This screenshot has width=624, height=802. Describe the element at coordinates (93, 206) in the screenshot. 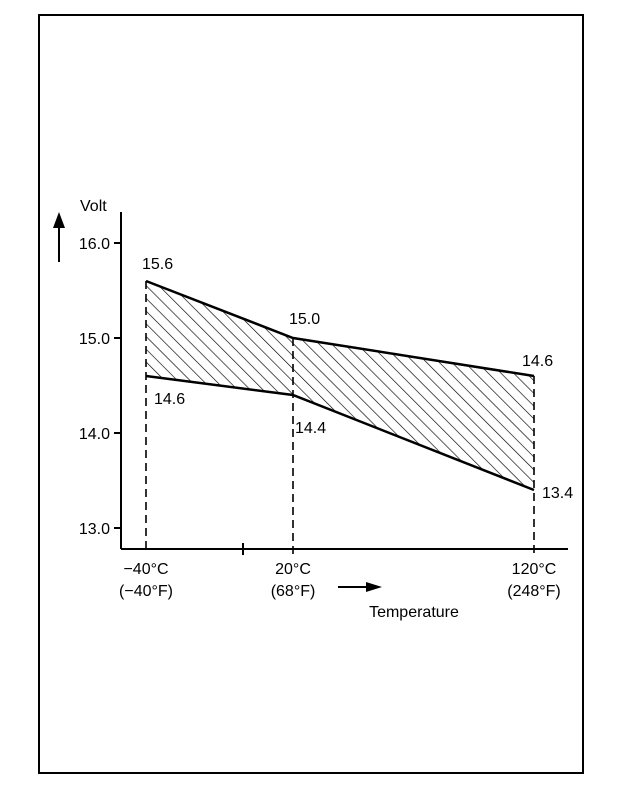

I see `y-axis-title: Volt` at that location.